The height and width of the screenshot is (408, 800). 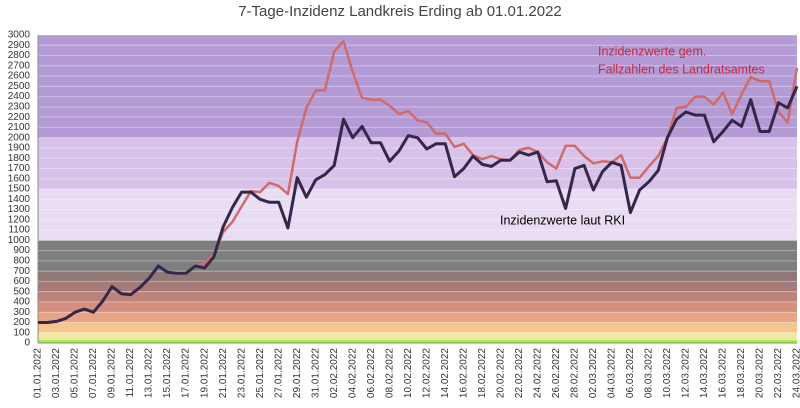 I want to click on y-tick-label: 2100, so click(x=19, y=127).